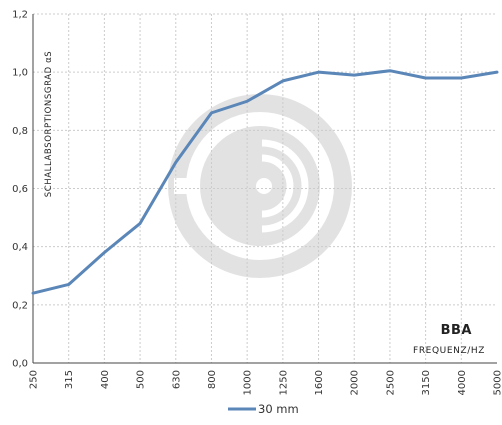 The image size is (502, 425). Describe the element at coordinates (20, 247) in the screenshot. I see `y-tick-label: 0,4` at that location.